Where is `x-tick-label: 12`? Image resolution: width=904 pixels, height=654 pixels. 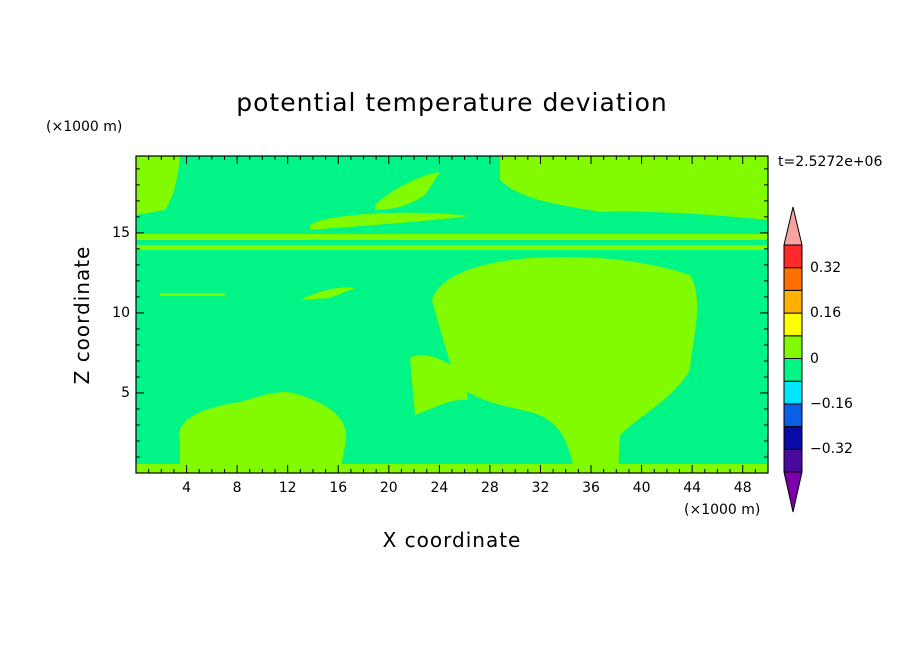
x-tick-label: 12 is located at coordinates (287, 488).